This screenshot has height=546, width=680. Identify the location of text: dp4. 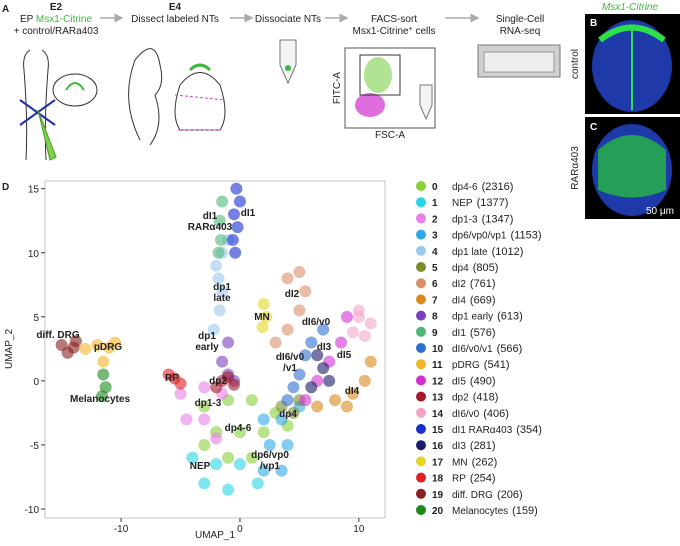
(288, 414).